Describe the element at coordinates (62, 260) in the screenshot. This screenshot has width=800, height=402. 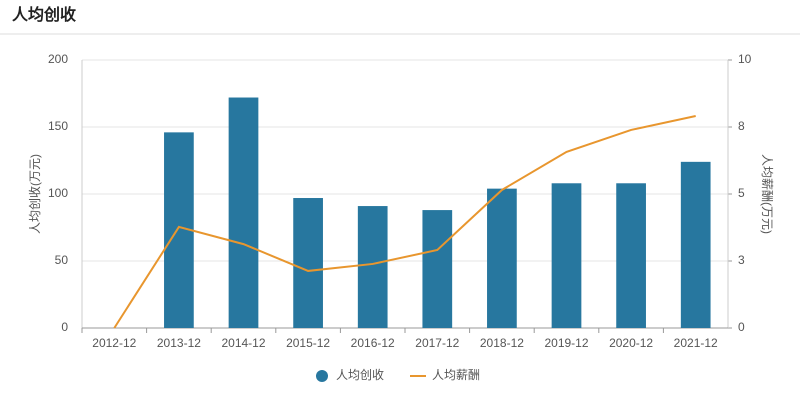
I see `y-tick-label: 50` at that location.